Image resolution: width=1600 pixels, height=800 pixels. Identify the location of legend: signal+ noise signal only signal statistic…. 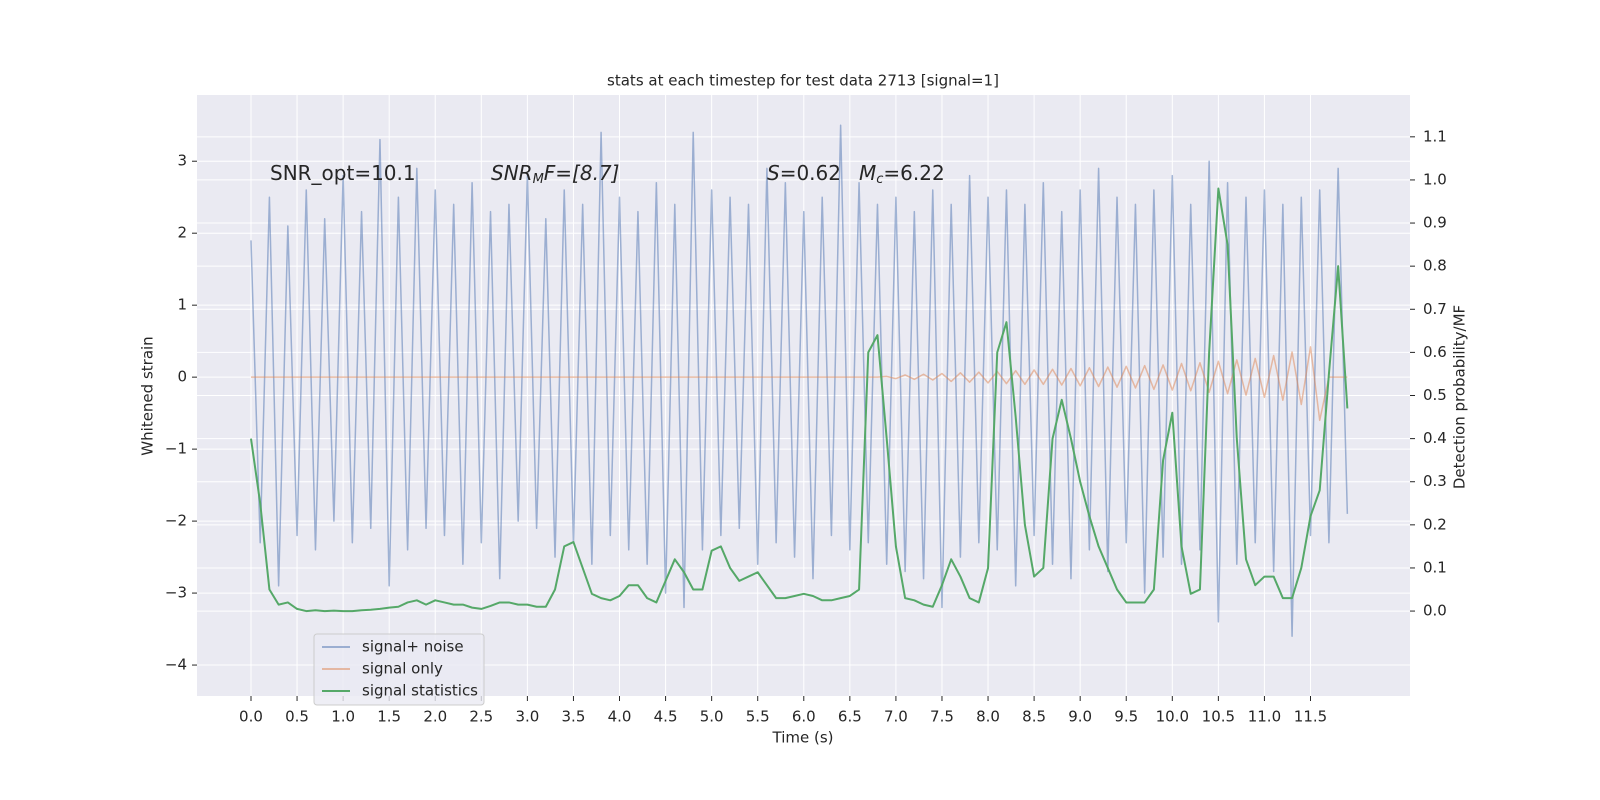
(399, 669).